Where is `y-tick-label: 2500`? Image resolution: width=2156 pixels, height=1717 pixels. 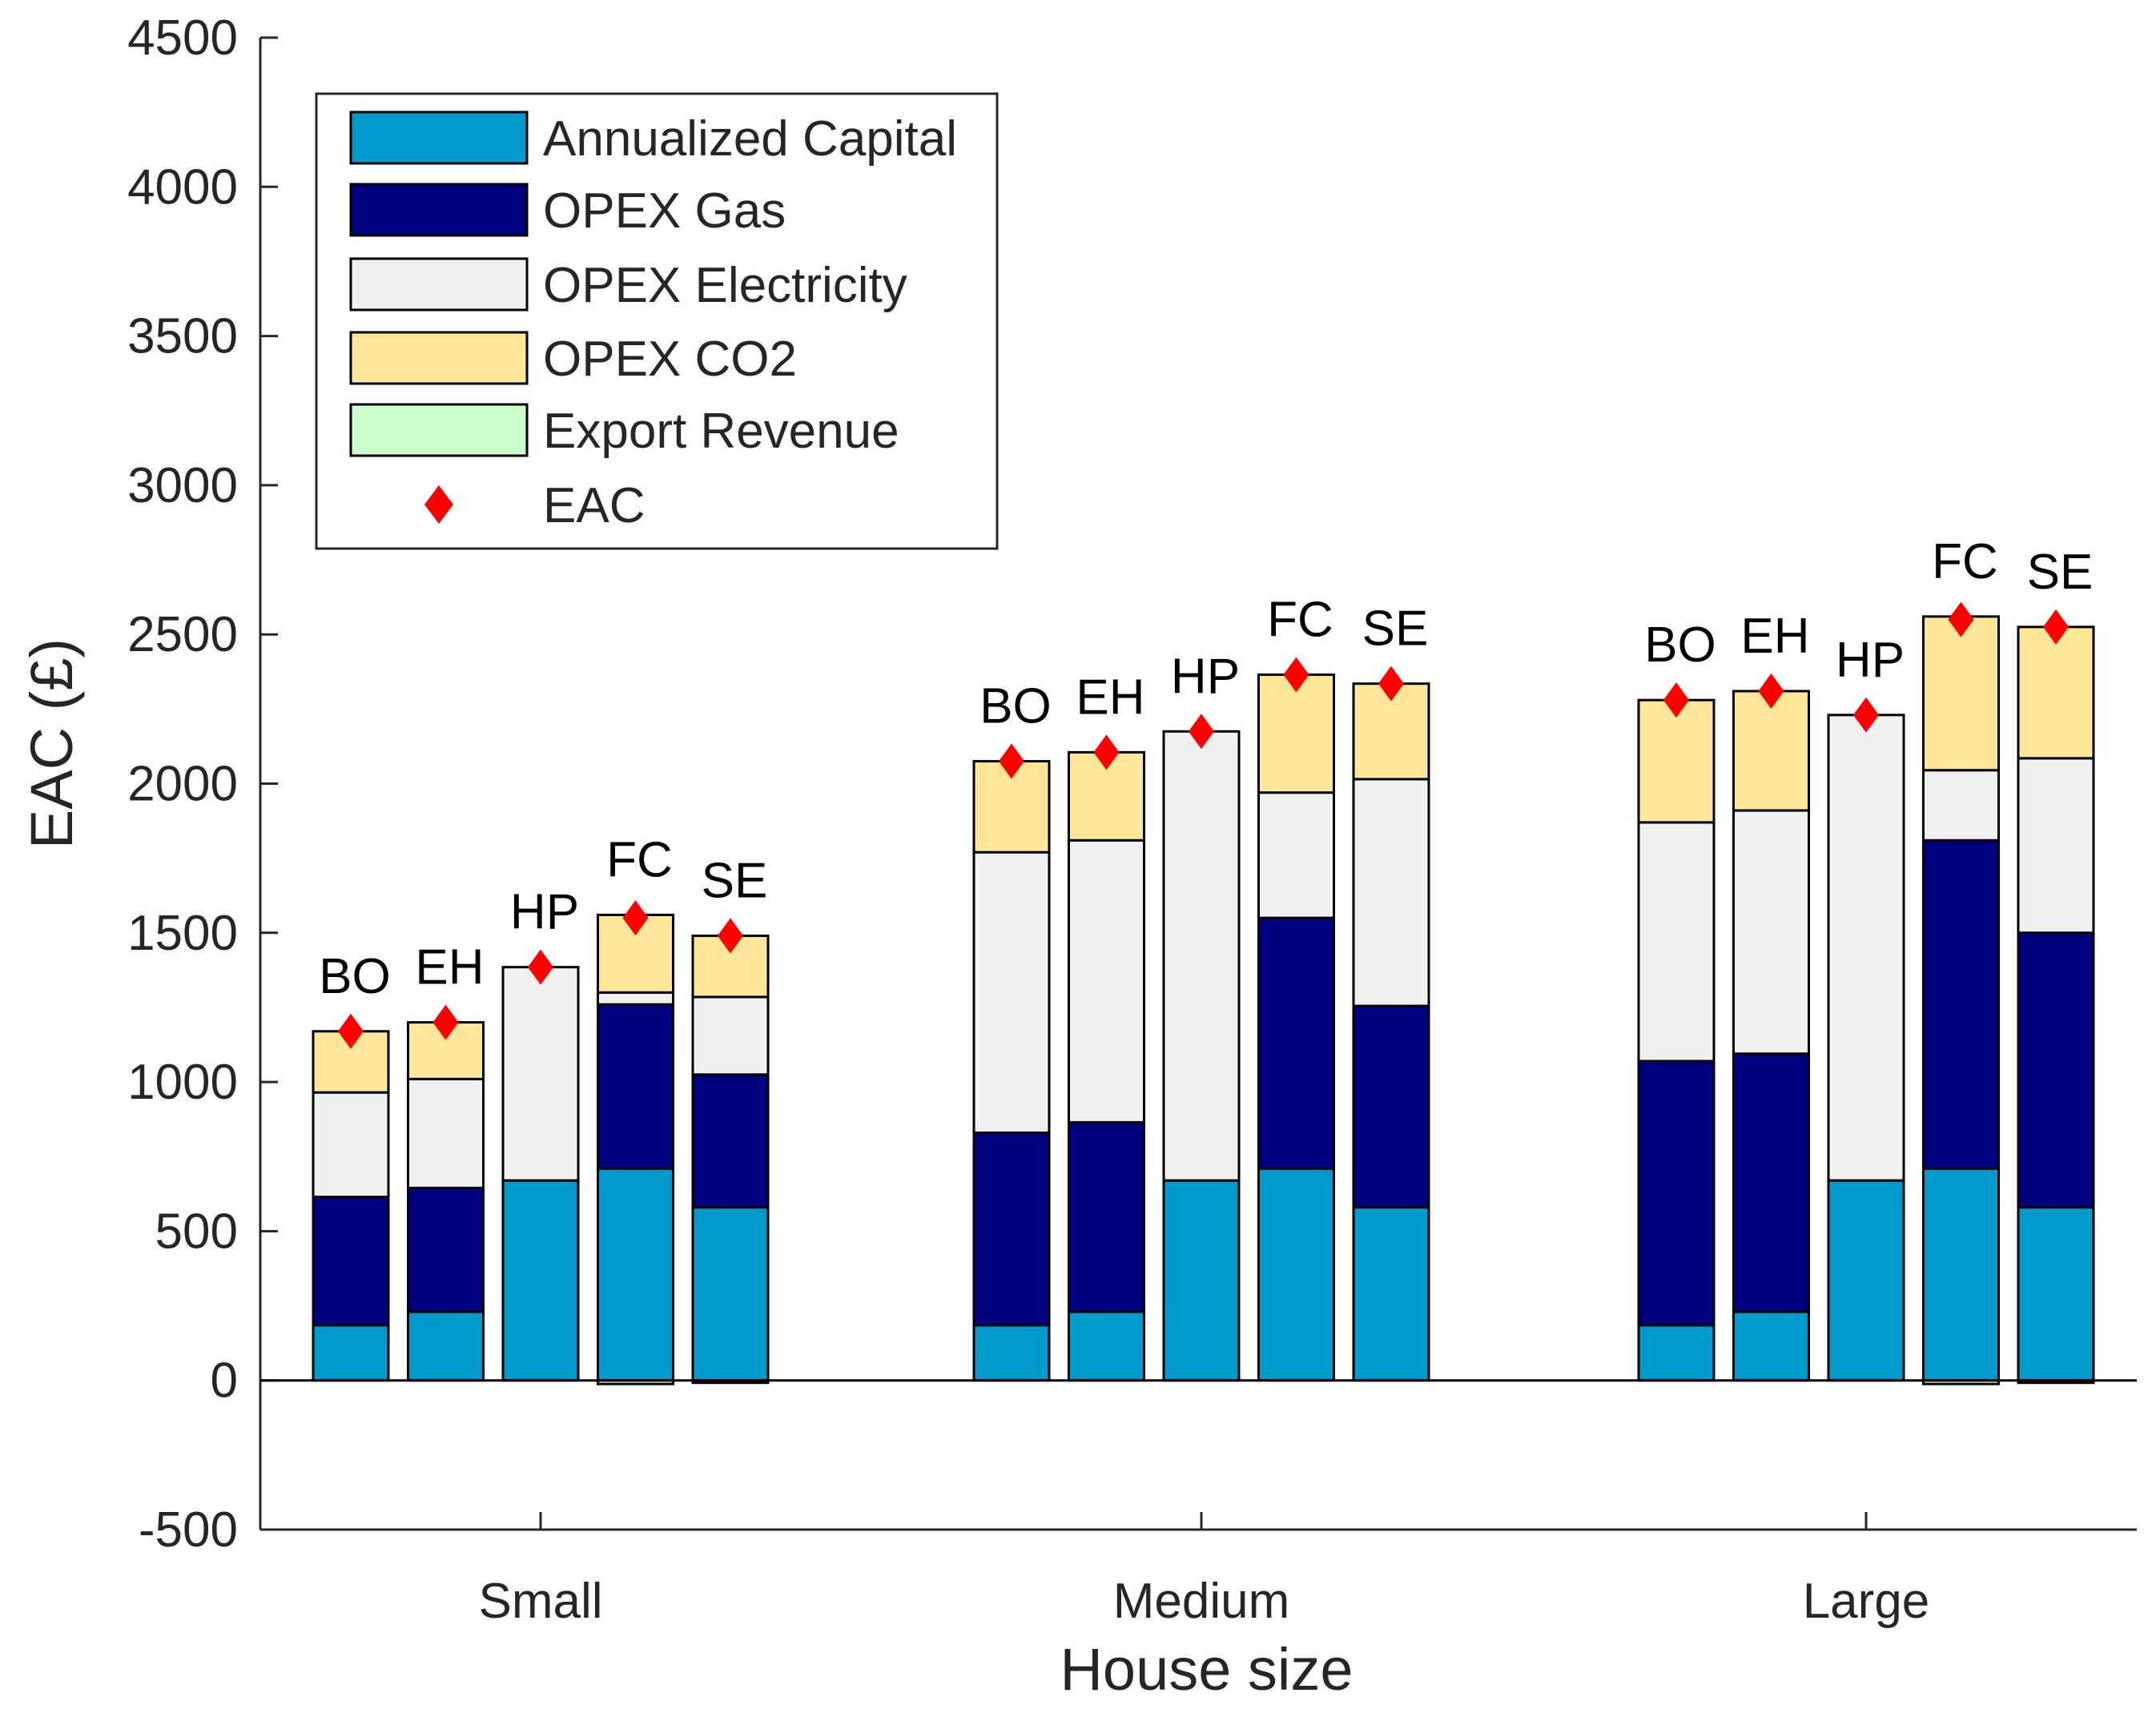
y-tick-label: 2500 is located at coordinates (182, 634).